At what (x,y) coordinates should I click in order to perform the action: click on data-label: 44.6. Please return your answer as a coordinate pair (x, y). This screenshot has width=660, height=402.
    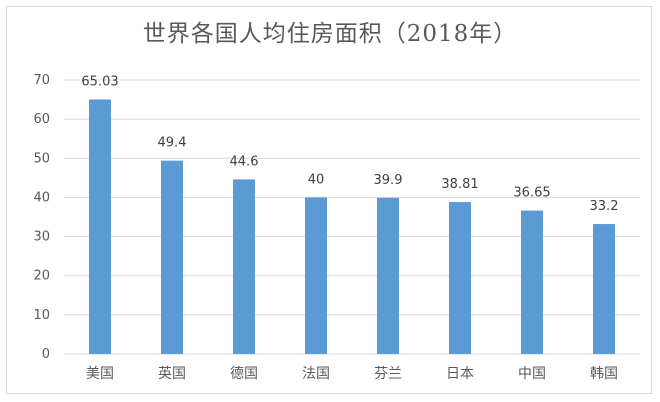
    Looking at the image, I should click on (244, 161).